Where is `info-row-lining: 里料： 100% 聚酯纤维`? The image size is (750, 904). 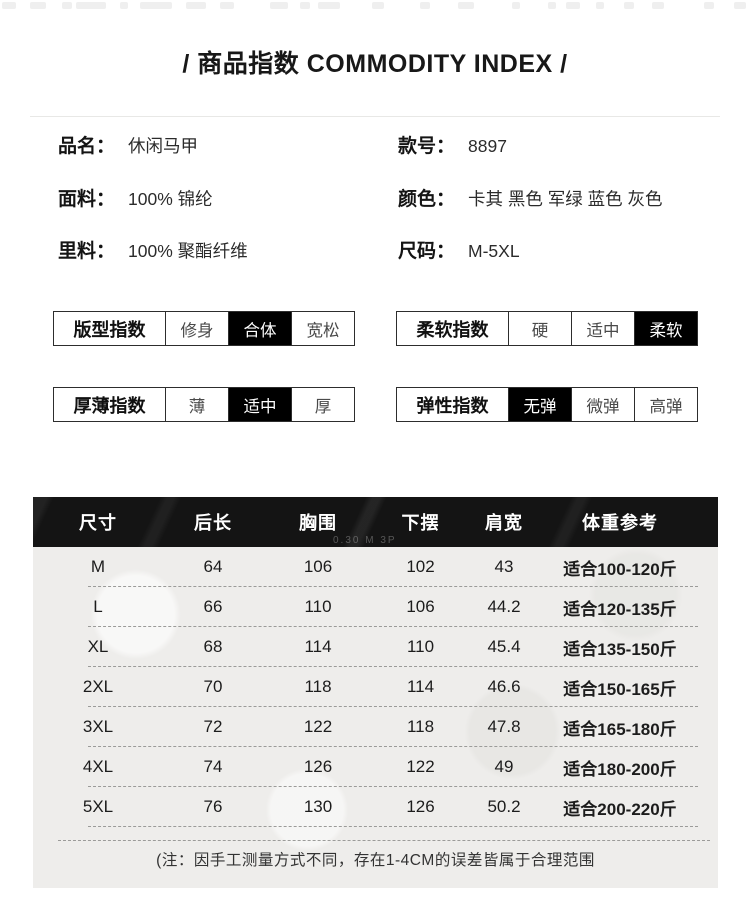
info-row-lining: 里料： 100% 聚酯纤维 is located at coordinates (153, 249).